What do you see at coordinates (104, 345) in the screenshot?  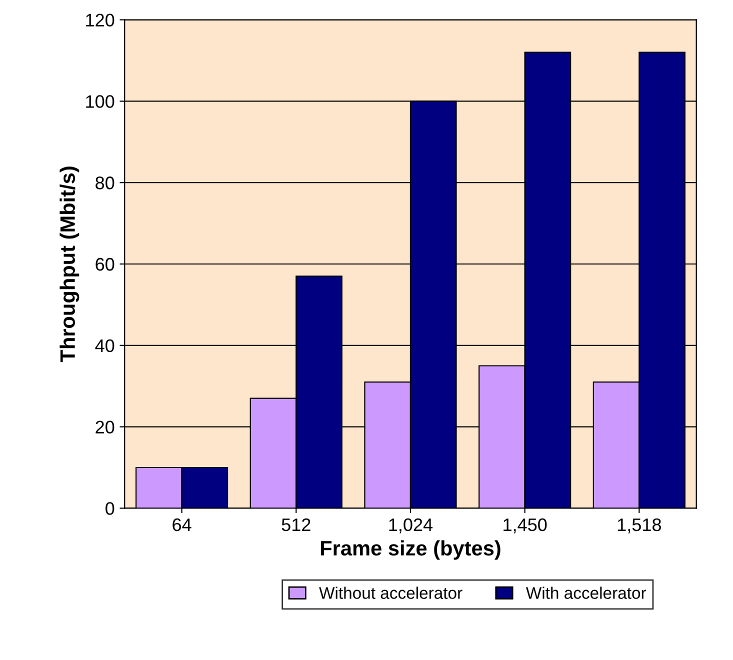 I see `y-tick-label: 40` at bounding box center [104, 345].